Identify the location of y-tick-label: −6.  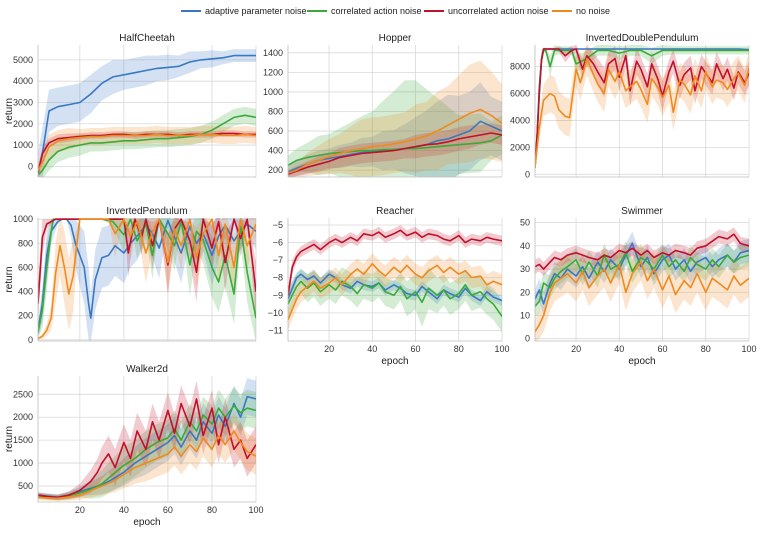
(278, 243).